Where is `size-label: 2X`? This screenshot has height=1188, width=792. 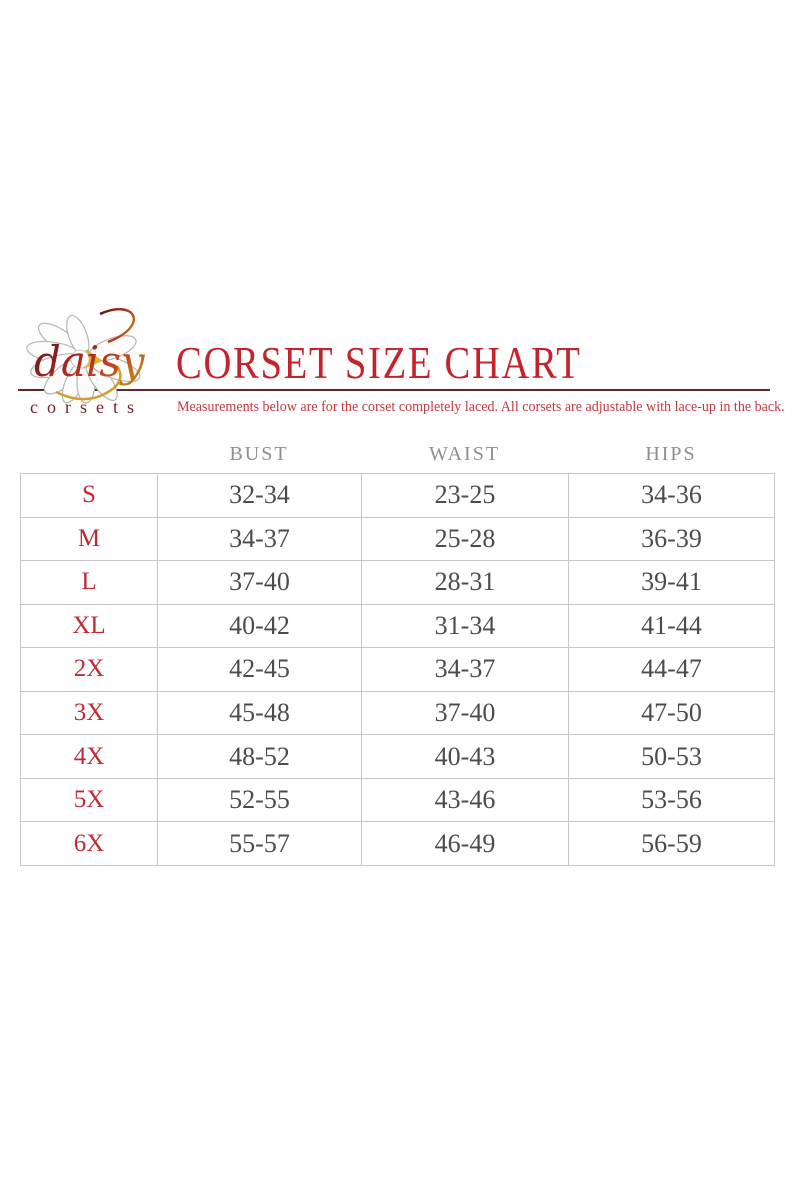
size-label: 2X is located at coordinates (89, 669).